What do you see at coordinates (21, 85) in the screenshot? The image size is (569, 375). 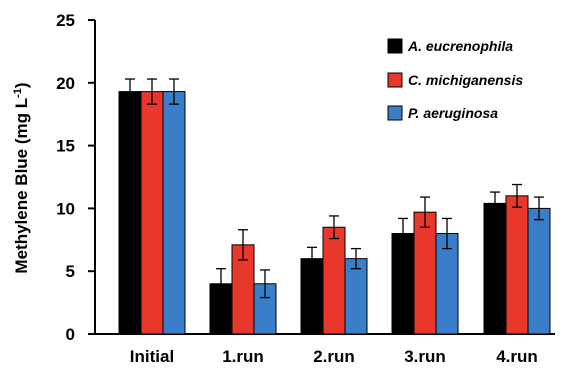 I see `y-axis-title-close: )` at bounding box center [21, 85].